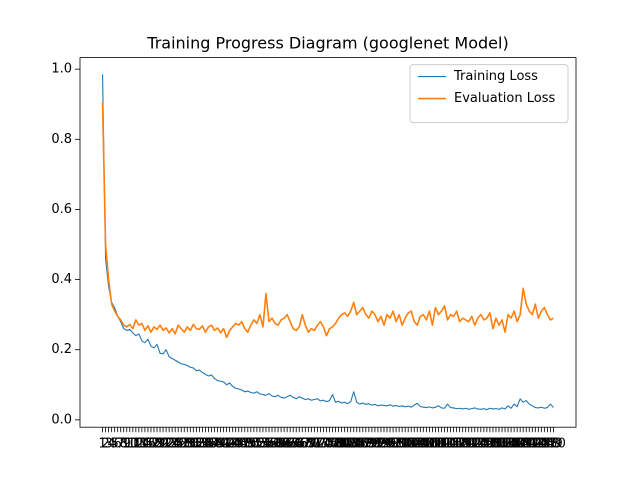 This screenshot has height=480, width=640. I want to click on x-tick-label: 2, so click(105, 444).